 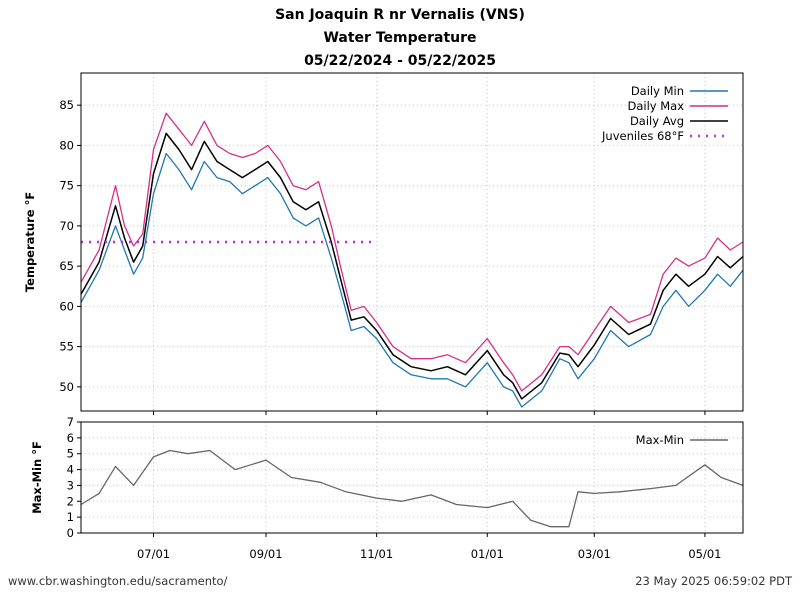 I want to click on legend-label: Daily Min, so click(x=657, y=91).